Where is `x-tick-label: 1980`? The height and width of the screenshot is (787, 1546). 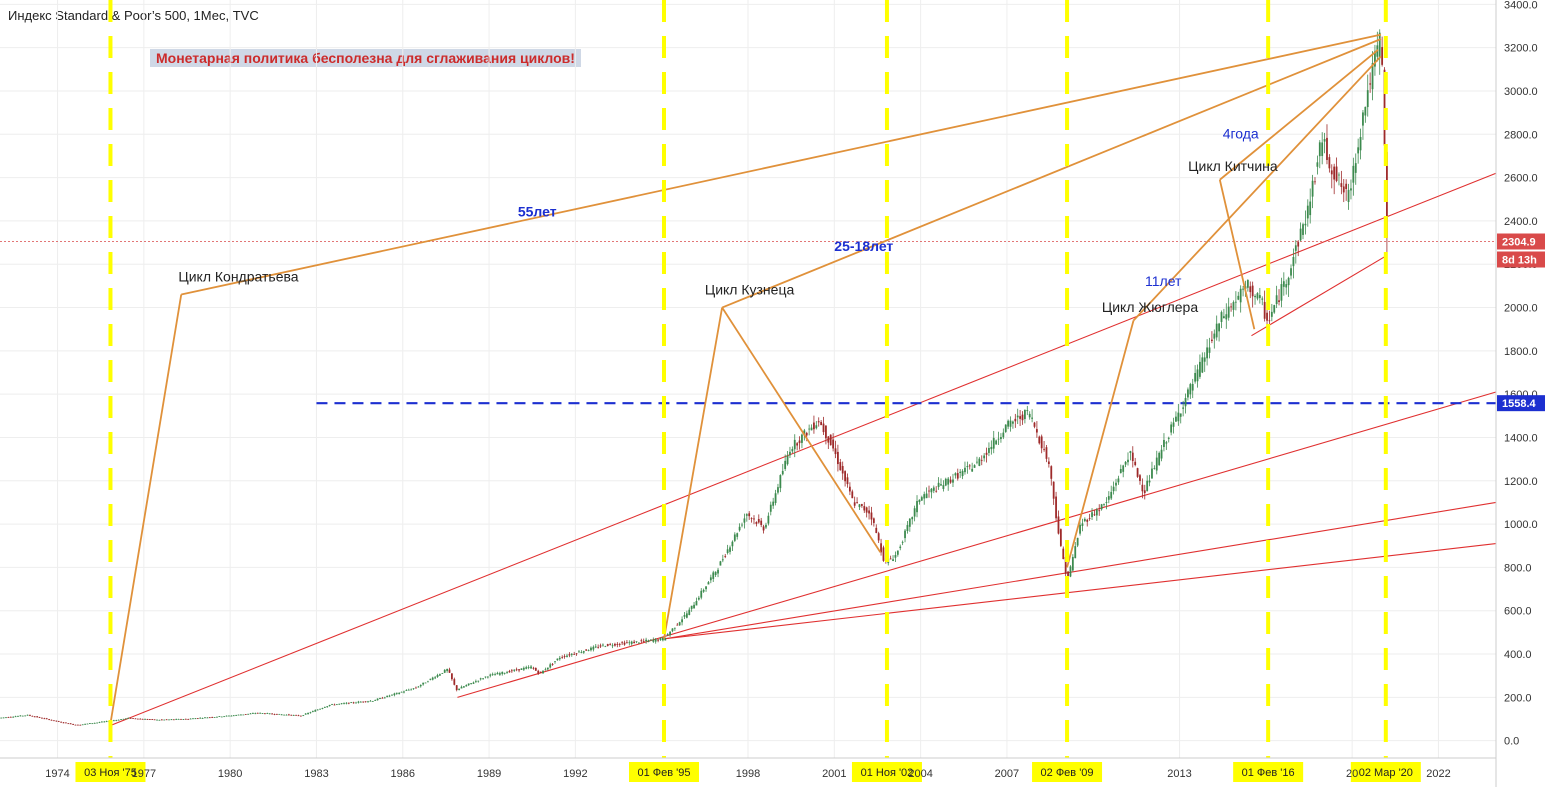 x-tick-label: 1980 is located at coordinates (230, 774).